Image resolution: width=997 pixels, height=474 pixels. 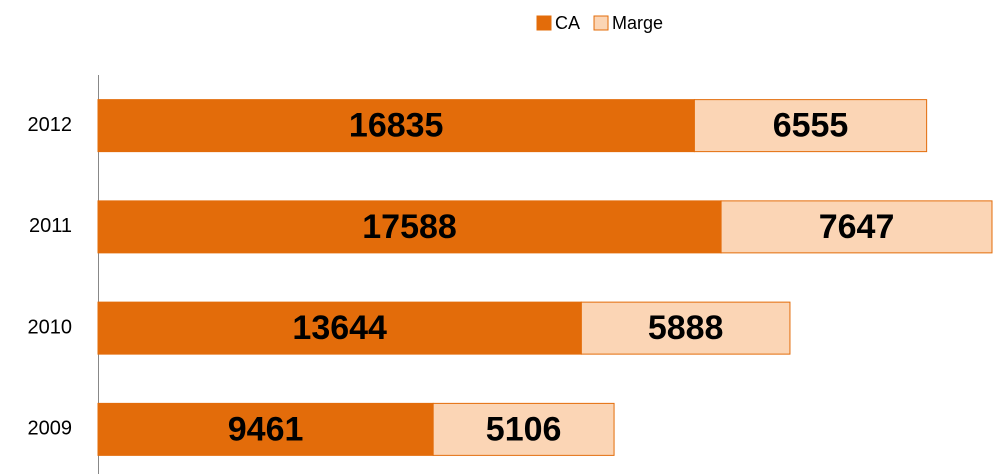 I want to click on data-label: 5106, so click(x=524, y=429).